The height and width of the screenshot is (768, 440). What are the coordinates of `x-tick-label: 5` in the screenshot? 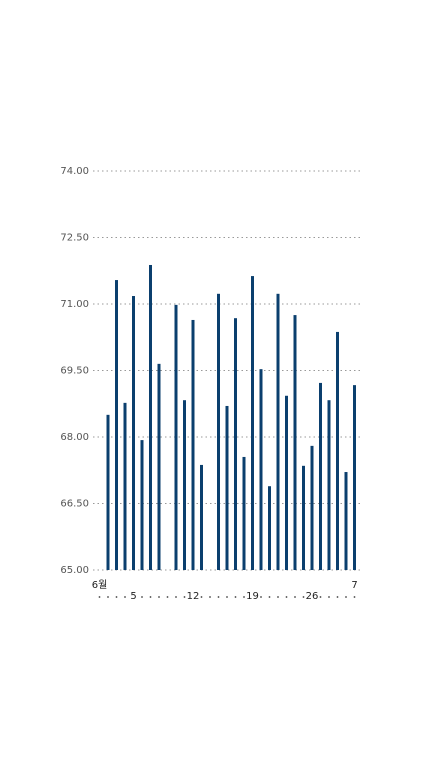 It's located at (133, 596).